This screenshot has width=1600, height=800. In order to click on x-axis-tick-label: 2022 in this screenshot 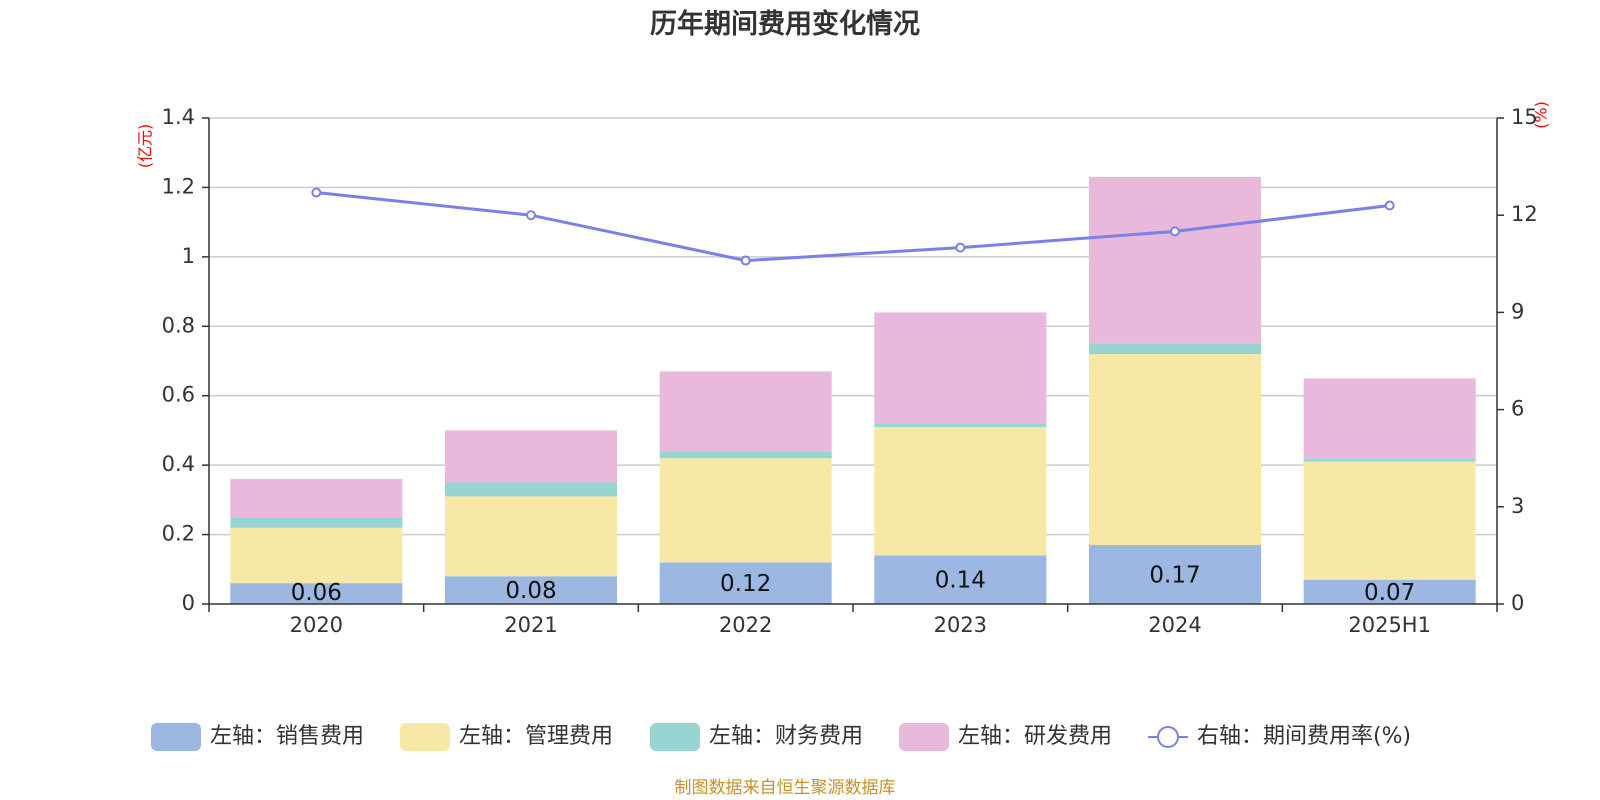, I will do `click(745, 625)`.